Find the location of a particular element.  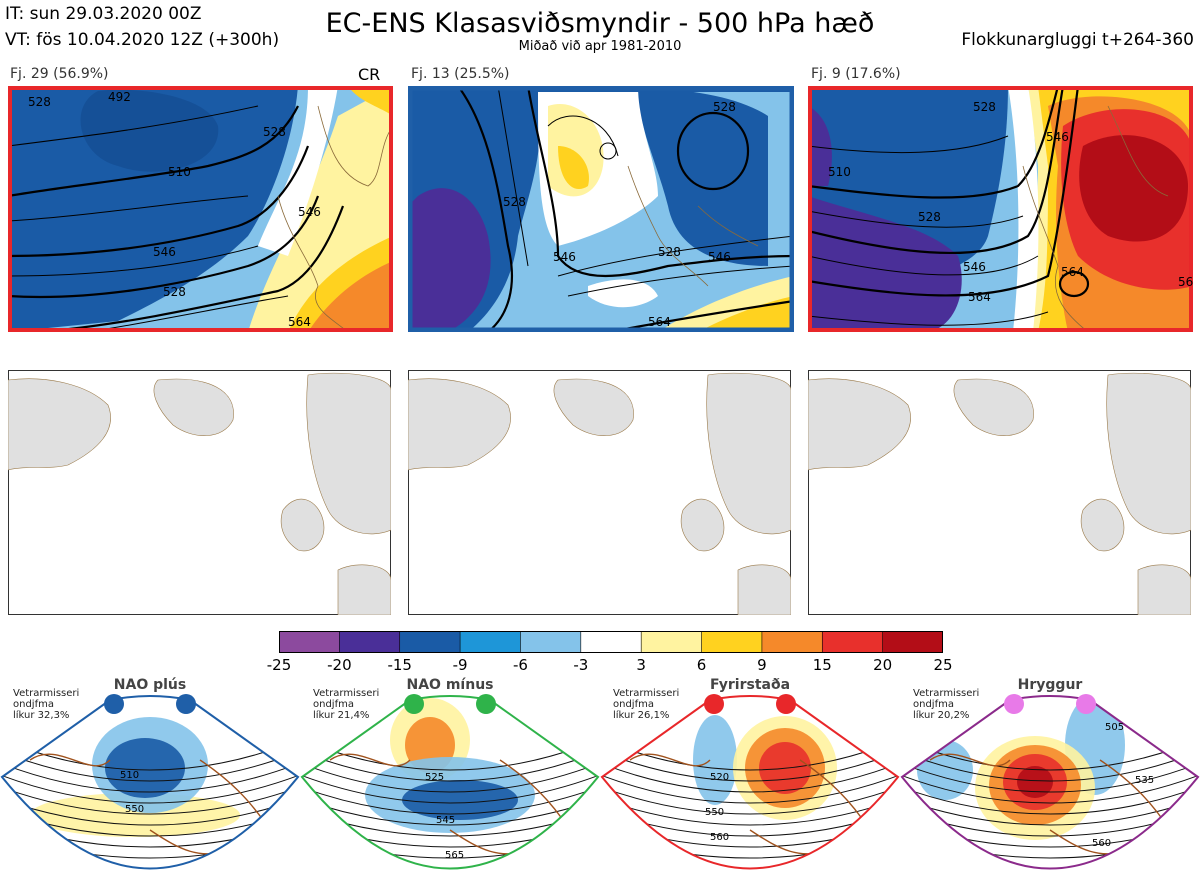

regime-contour-label: 525 is located at coordinates (434, 777).